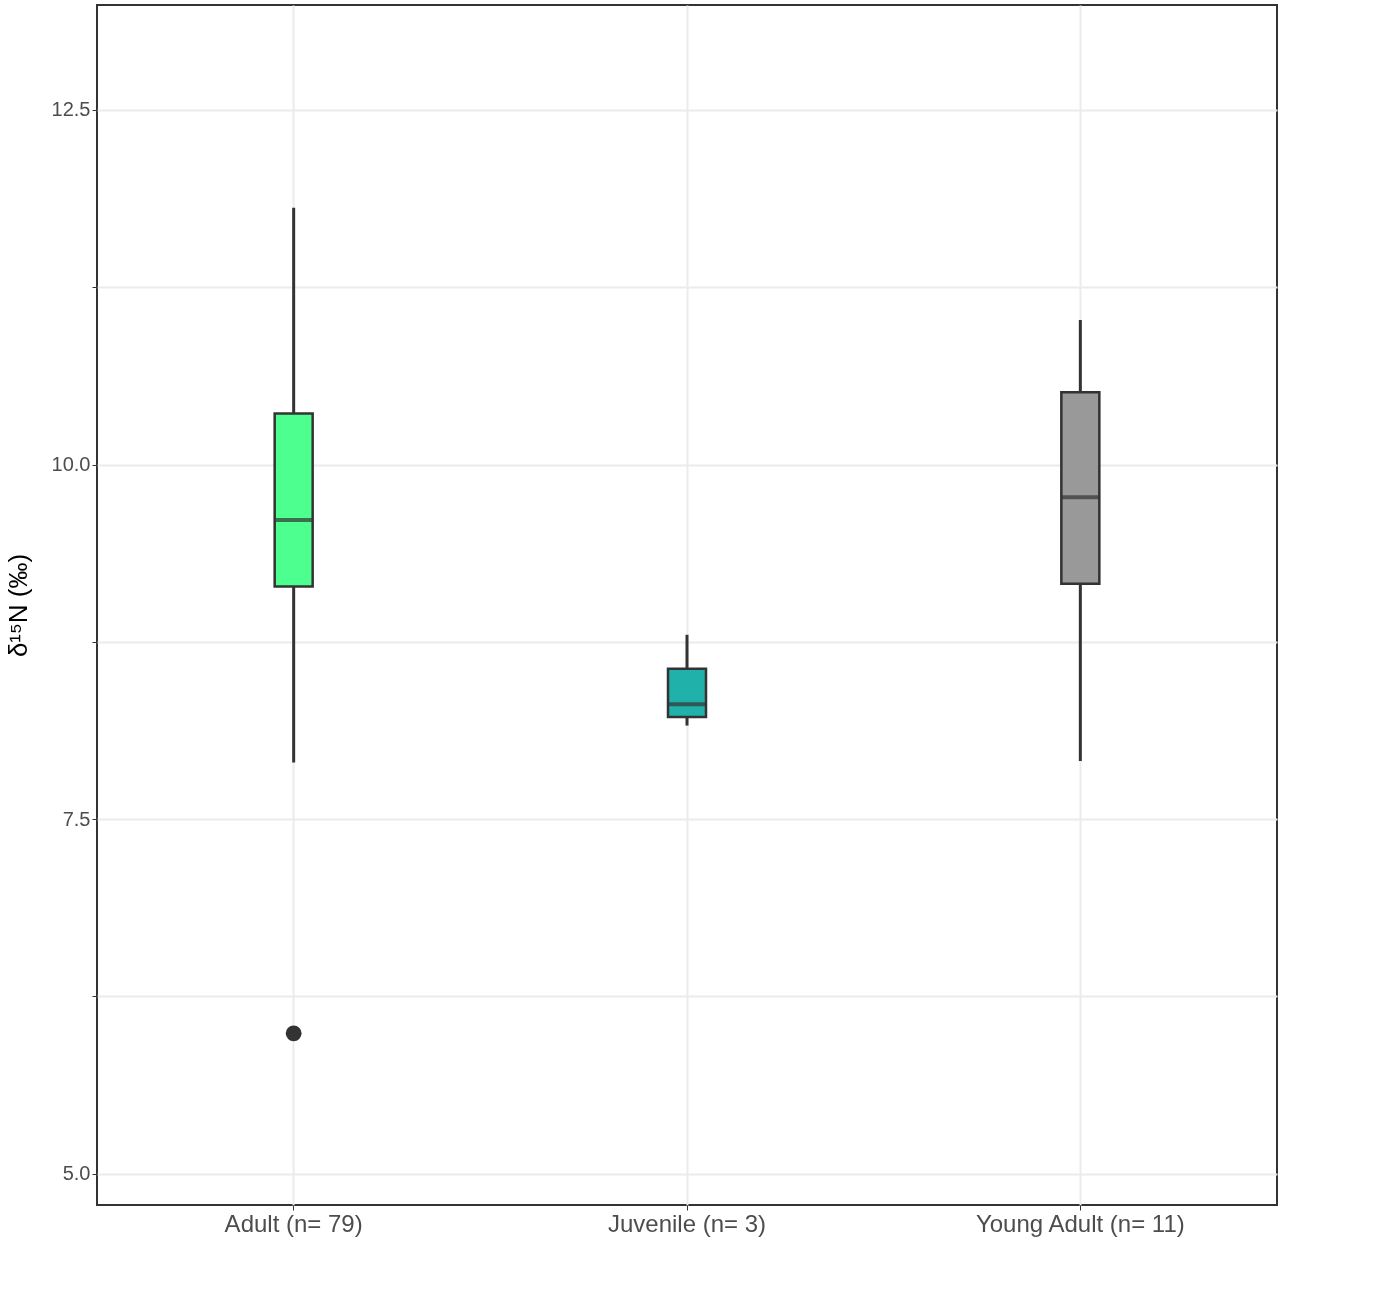 The height and width of the screenshot is (1312, 1379). I want to click on y-axis-title: δ¹⁵N (‰), so click(17, 605).